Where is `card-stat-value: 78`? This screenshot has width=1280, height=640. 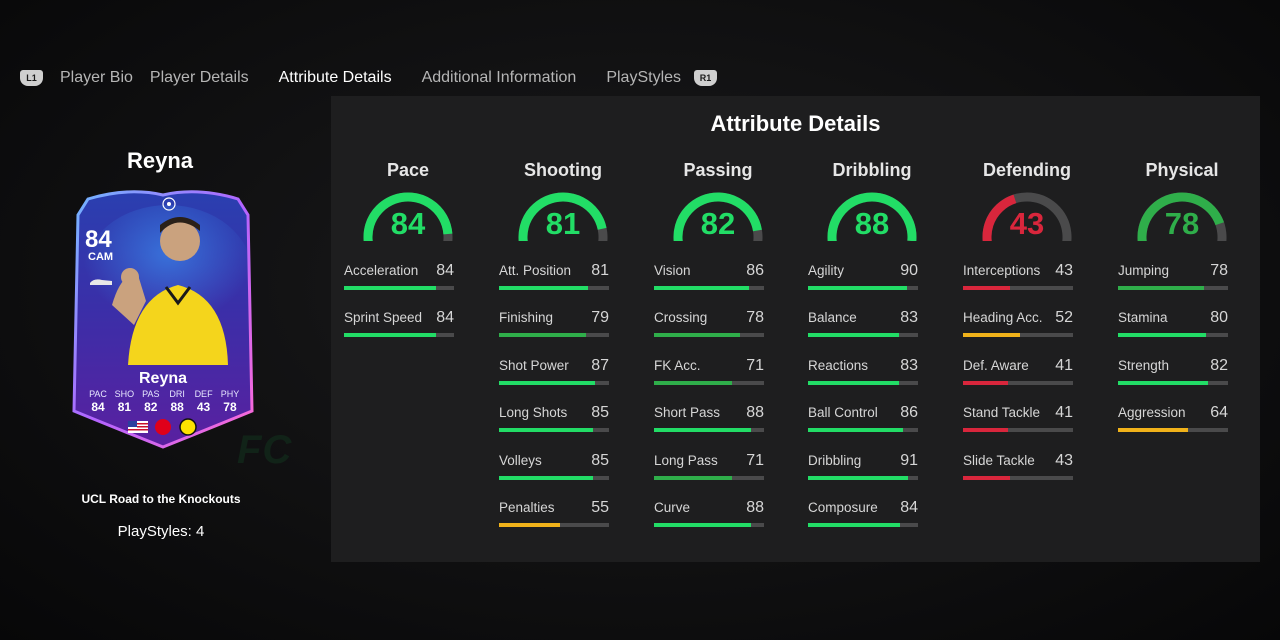 card-stat-value: 78 is located at coordinates (230, 407).